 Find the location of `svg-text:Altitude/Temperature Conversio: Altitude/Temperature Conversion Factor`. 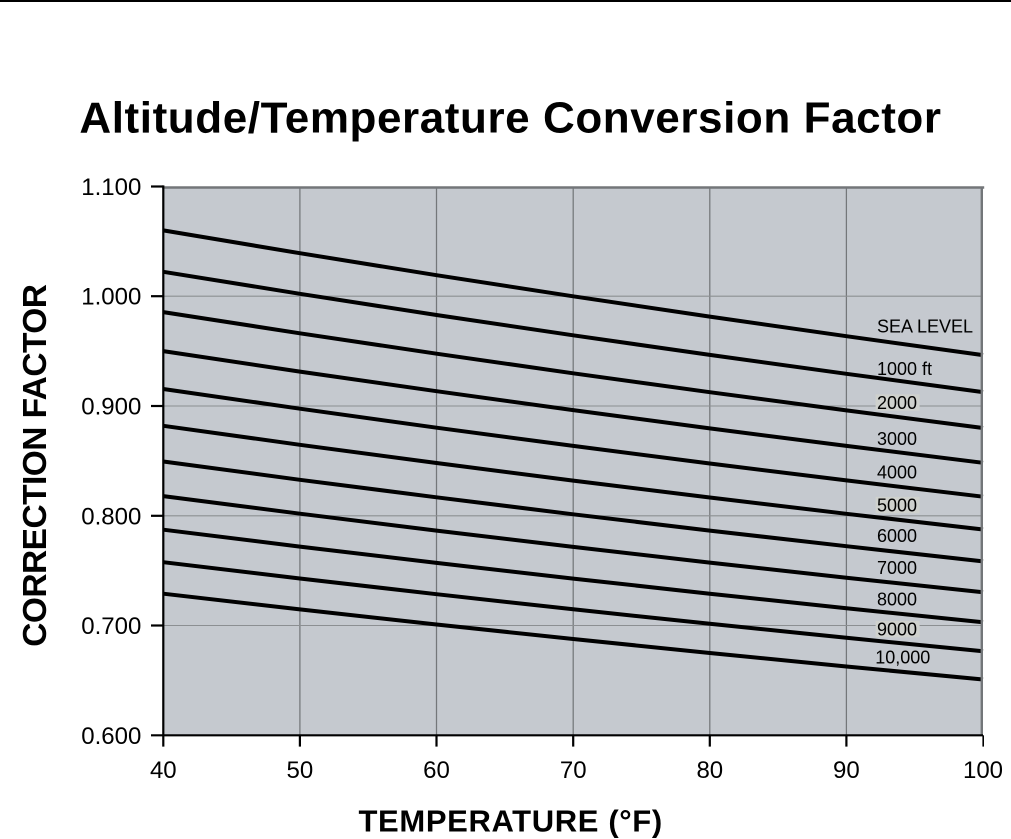

svg-text:Altitude/Temperature Conversio: Altitude/Temperature Conversion Factor is located at coordinates (510, 118).